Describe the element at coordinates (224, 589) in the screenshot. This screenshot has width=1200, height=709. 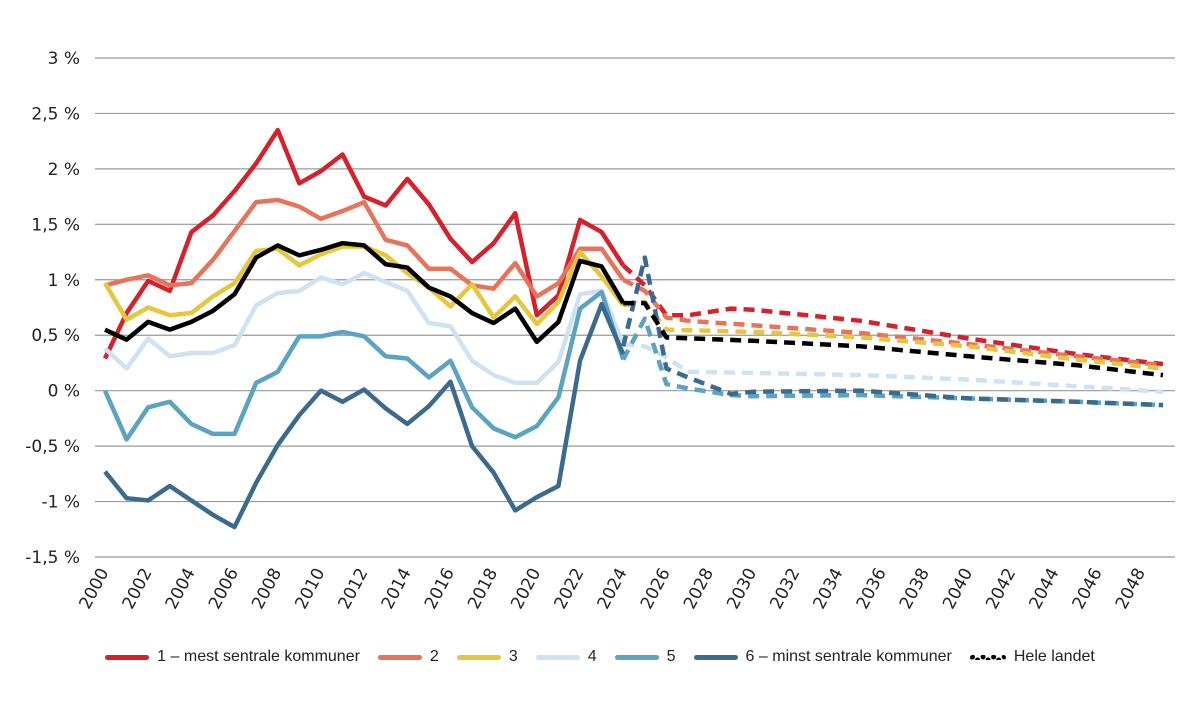
I see `x-tick-label: 2006` at that location.